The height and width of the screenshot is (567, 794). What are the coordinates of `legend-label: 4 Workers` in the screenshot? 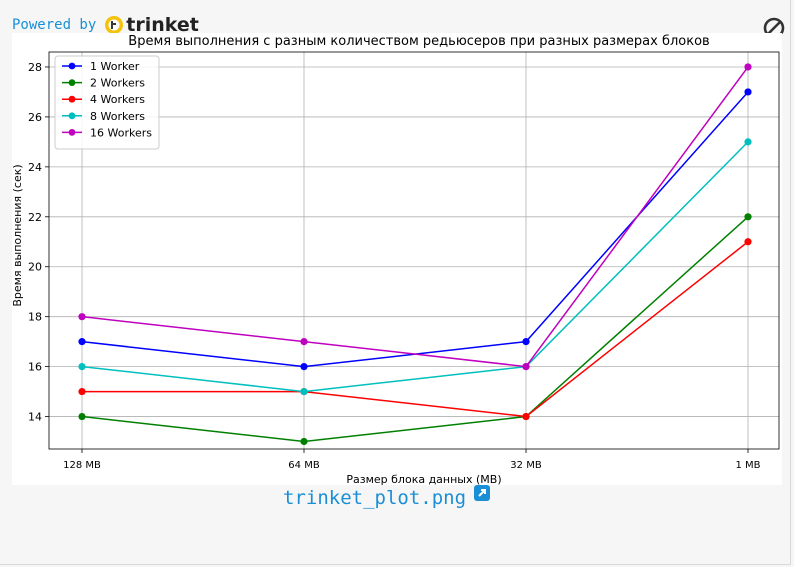 It's located at (117, 99).